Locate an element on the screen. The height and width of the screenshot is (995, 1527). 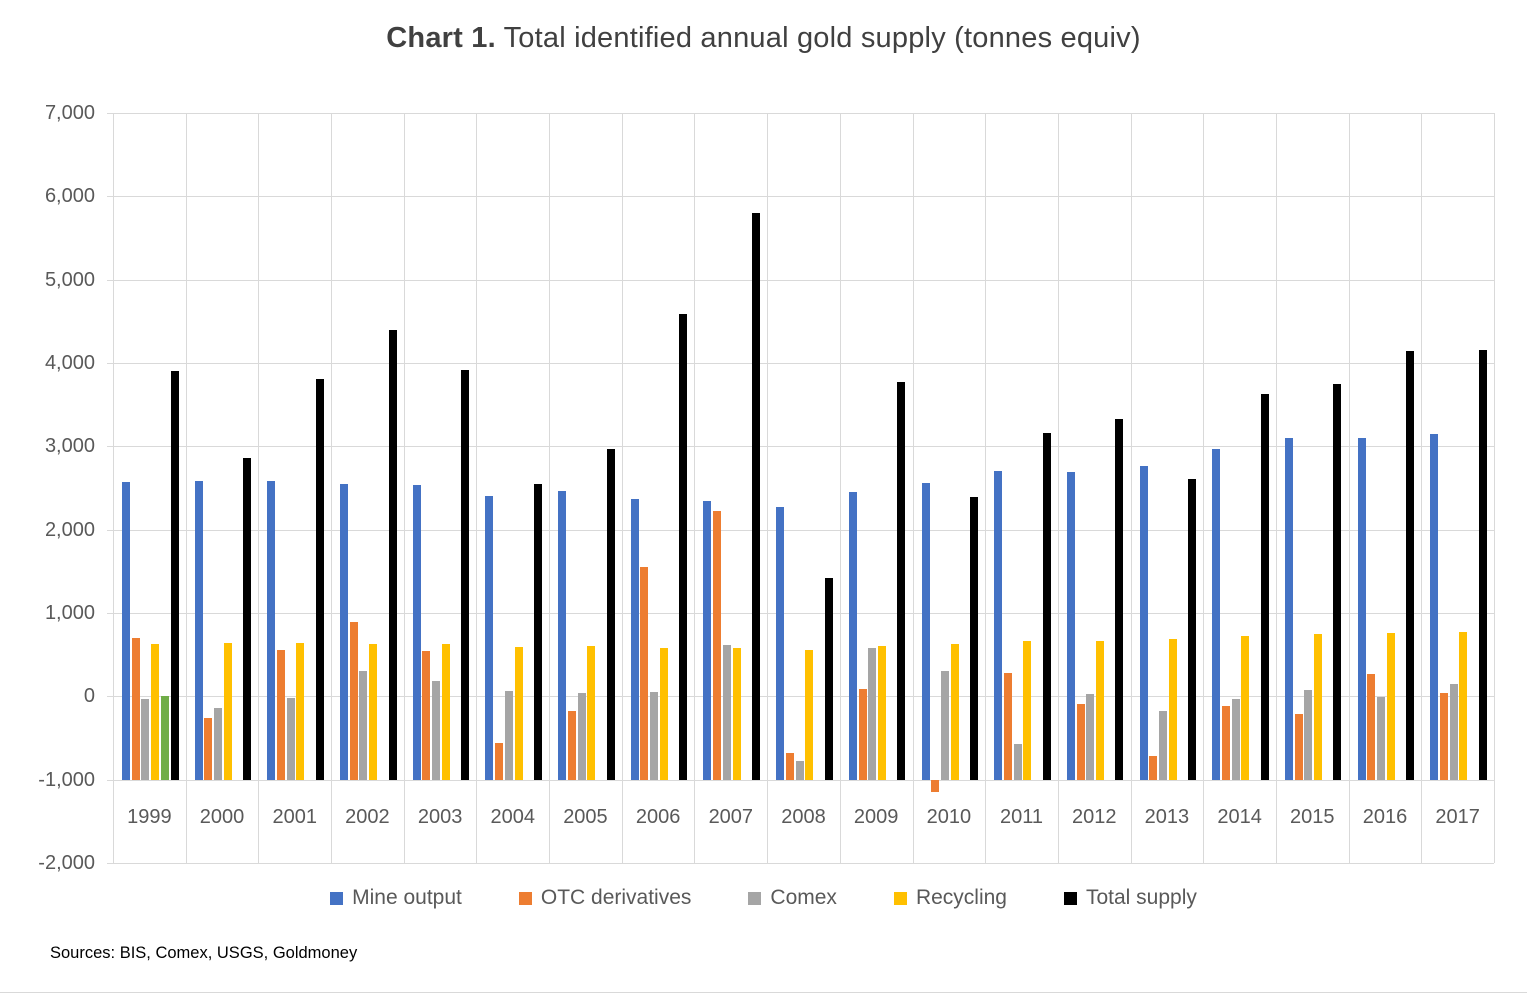
bar-total-supply-2016 is located at coordinates (1410, 565).